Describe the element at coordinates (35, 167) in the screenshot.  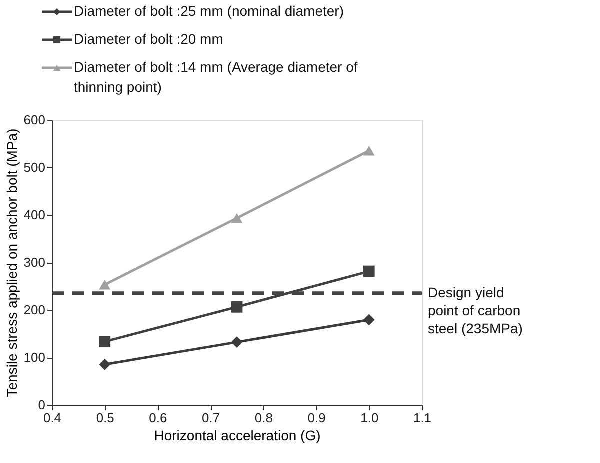
I see `y-tick-label: 500` at that location.